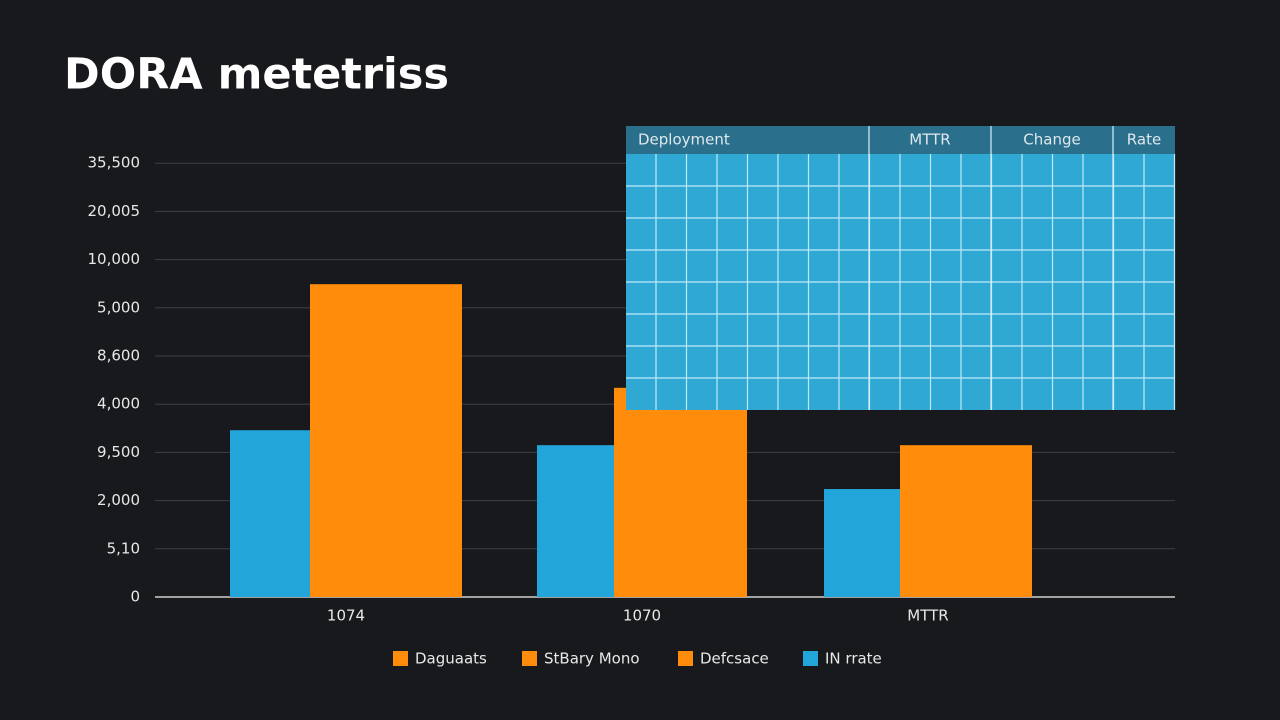 This screenshot has width=1280, height=720. What do you see at coordinates (734, 659) in the screenshot?
I see `legend-label: Defcsace` at bounding box center [734, 659].